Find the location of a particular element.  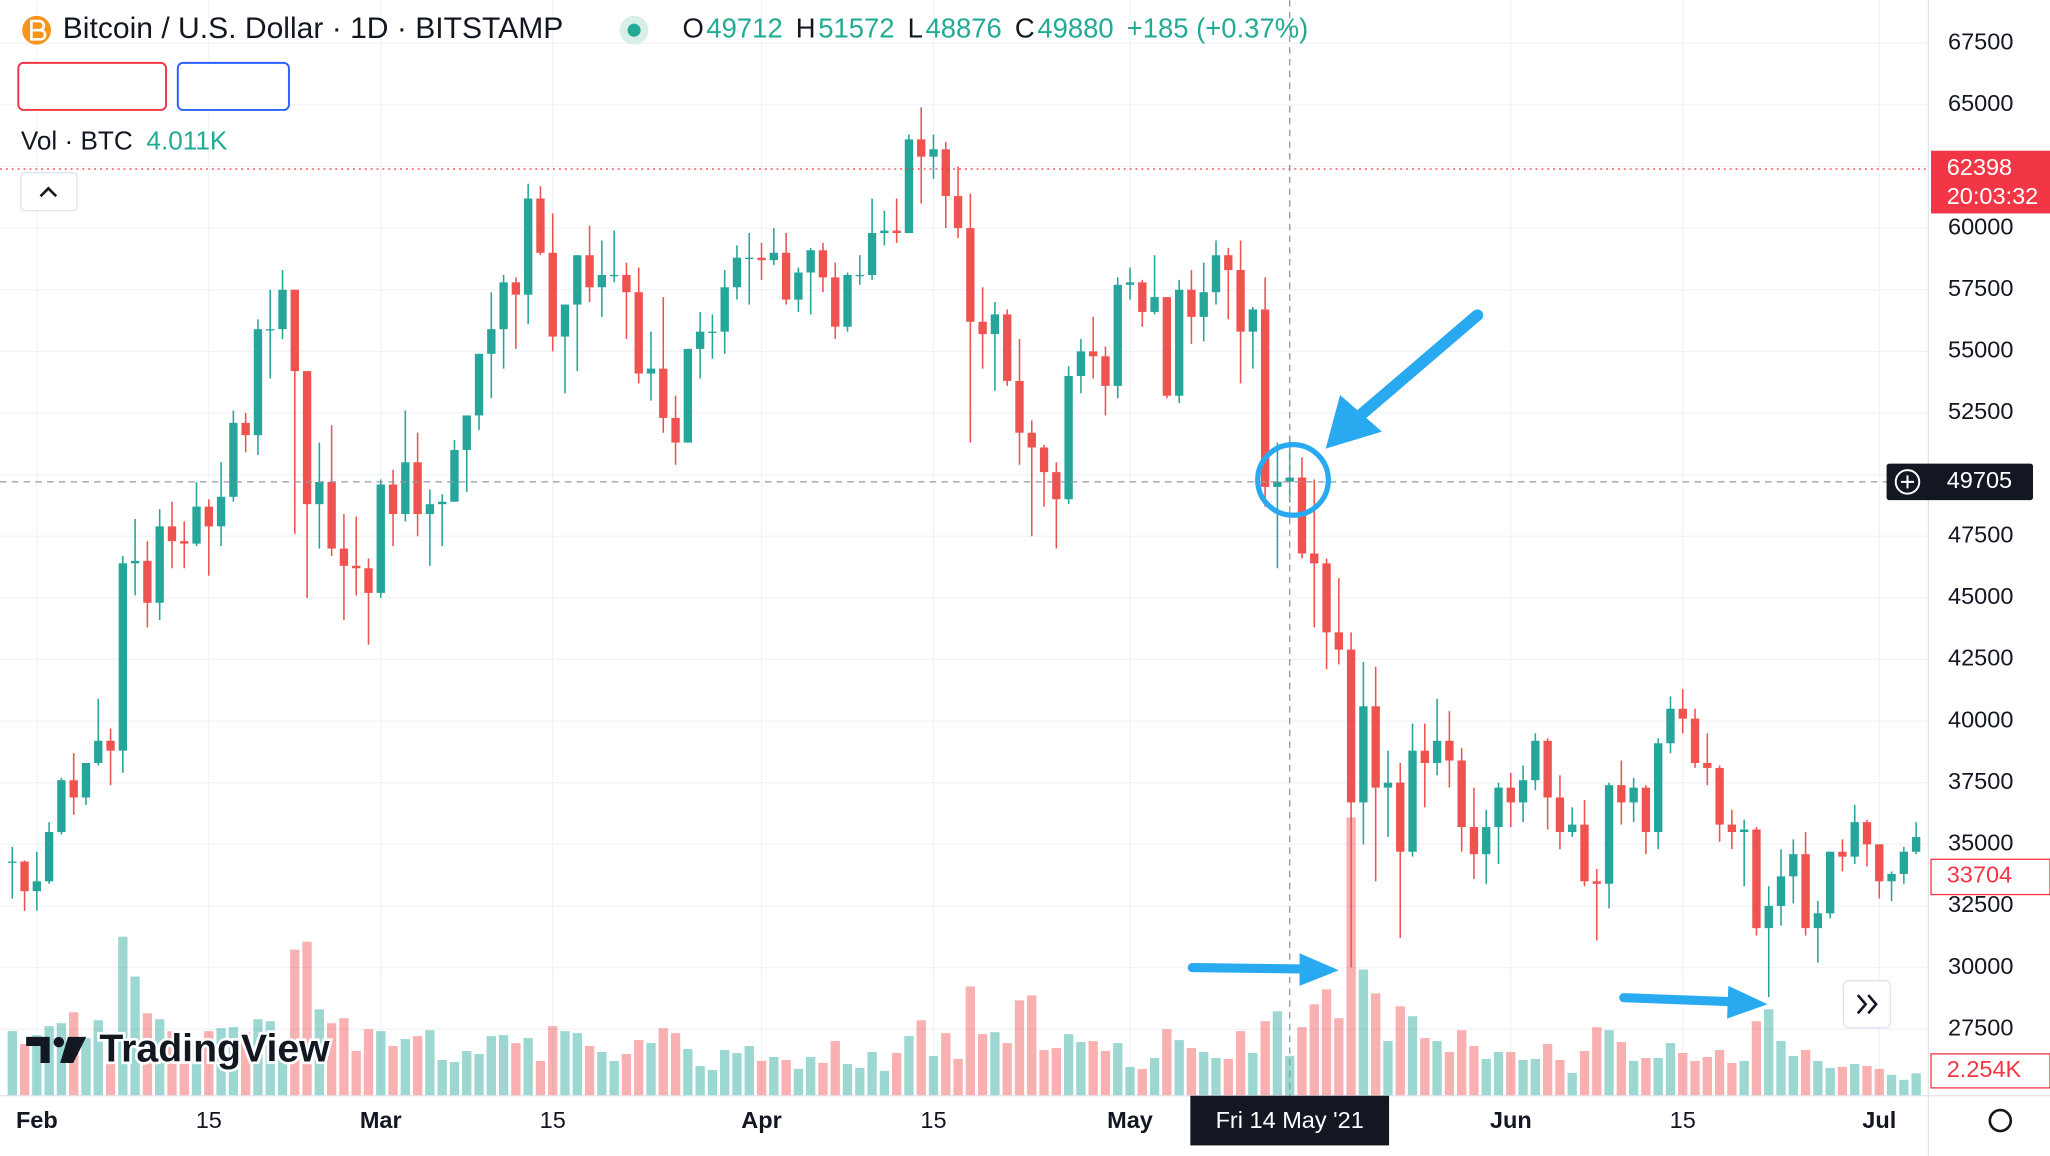

settings-icon is located at coordinates (2000, 1120).